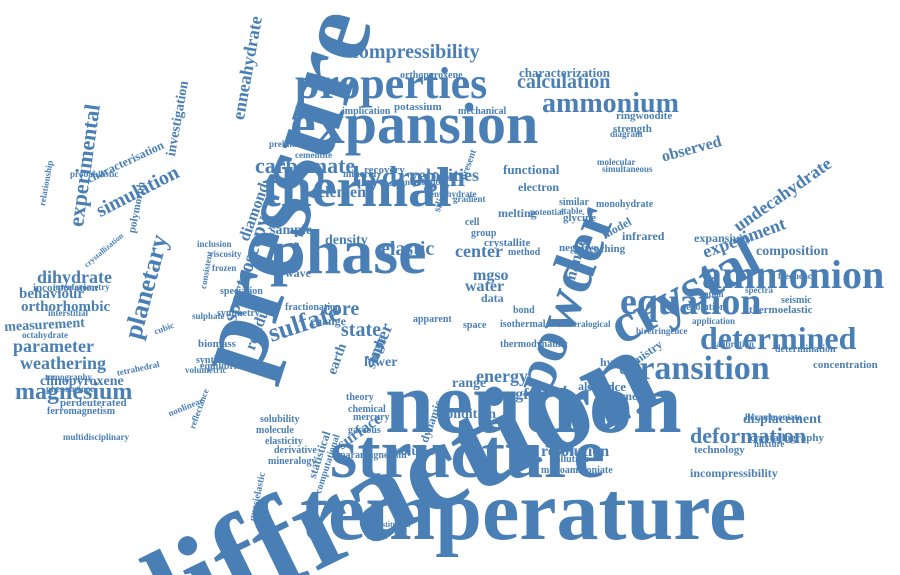 The image size is (900, 575). Describe the element at coordinates (81, 287) in the screenshot. I see `word-interferometry: interferometry` at that location.